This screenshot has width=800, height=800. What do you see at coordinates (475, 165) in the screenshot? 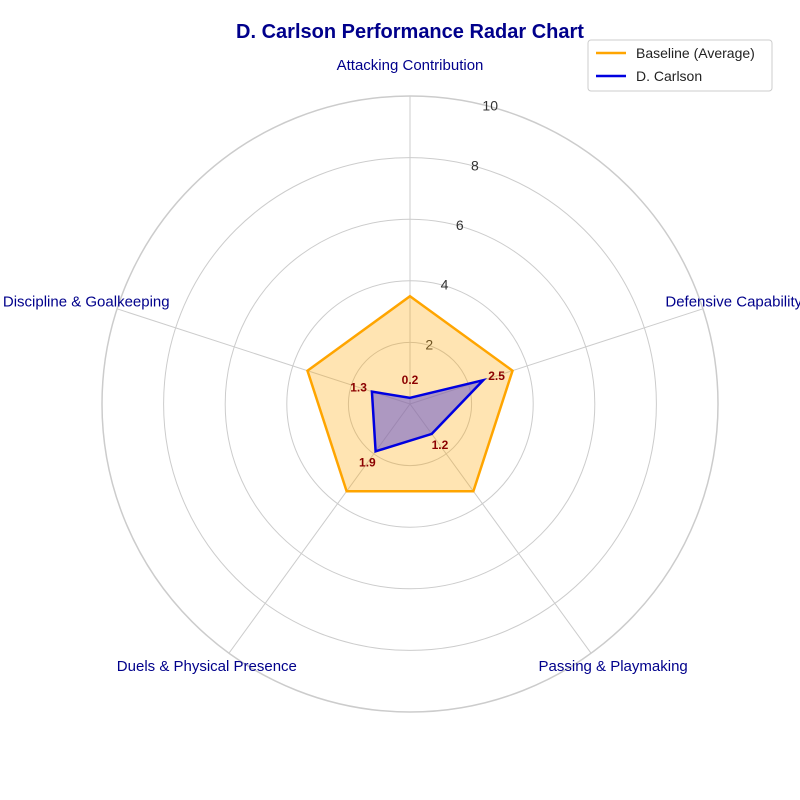
I see `r-tick-label: 8` at bounding box center [475, 165].